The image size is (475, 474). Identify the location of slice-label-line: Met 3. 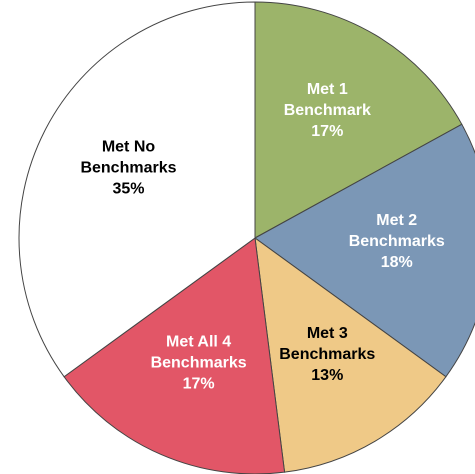
(327, 333).